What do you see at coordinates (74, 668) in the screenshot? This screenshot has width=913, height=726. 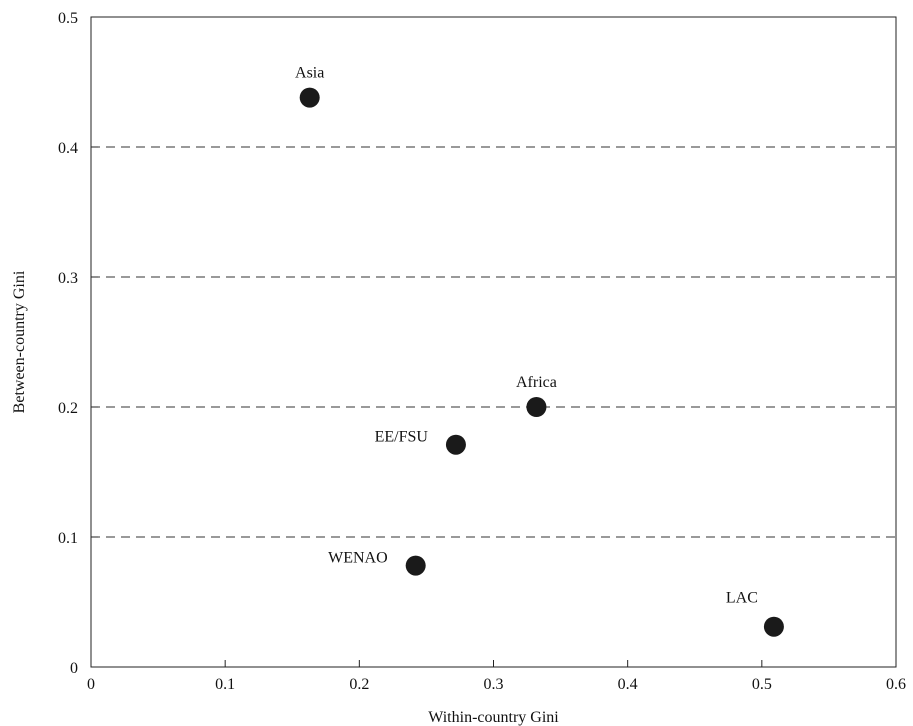 I see `y-tick-label-0: 0` at bounding box center [74, 668].